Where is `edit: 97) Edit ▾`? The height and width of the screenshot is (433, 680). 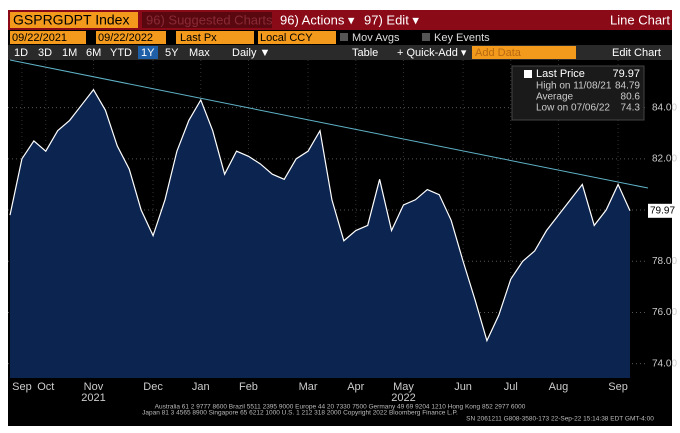
edit: 97) Edit ▾ is located at coordinates (391, 19).